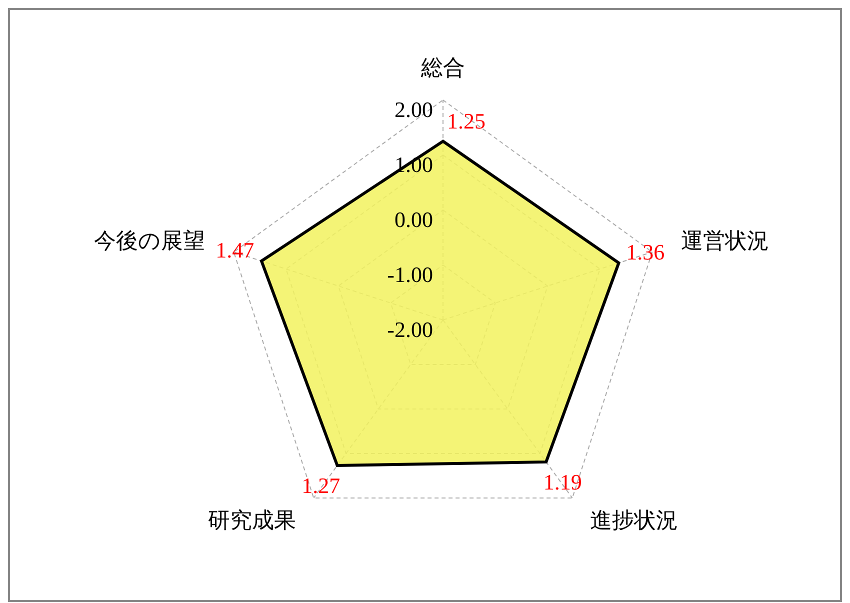 This screenshot has height=603, width=850. Describe the element at coordinates (413, 219) in the screenshot. I see `y-tick-label: 0.00` at that location.